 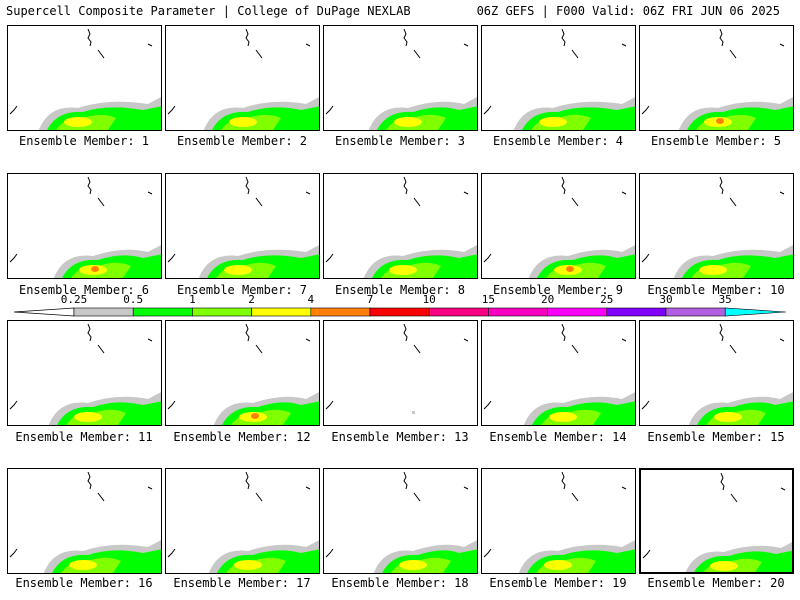 I want to click on ensemble-member-label: Ensemble Member: 15, so click(x=716, y=437).